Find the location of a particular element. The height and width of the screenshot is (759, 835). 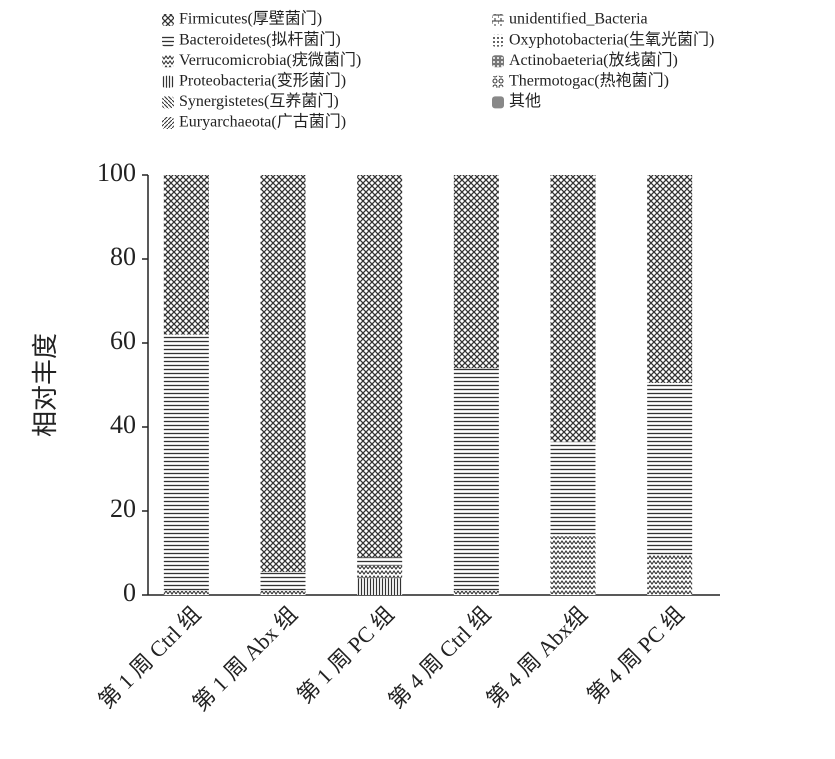

legend-label: unidentified_Bacteria is located at coordinates (578, 19).